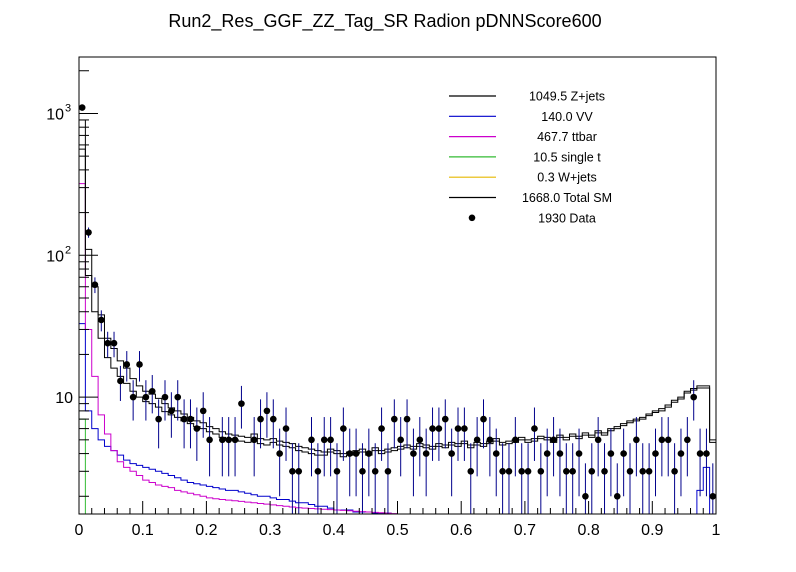 This screenshot has height=572, width=796. I want to click on x-tick-label: 0.5, so click(397, 530).